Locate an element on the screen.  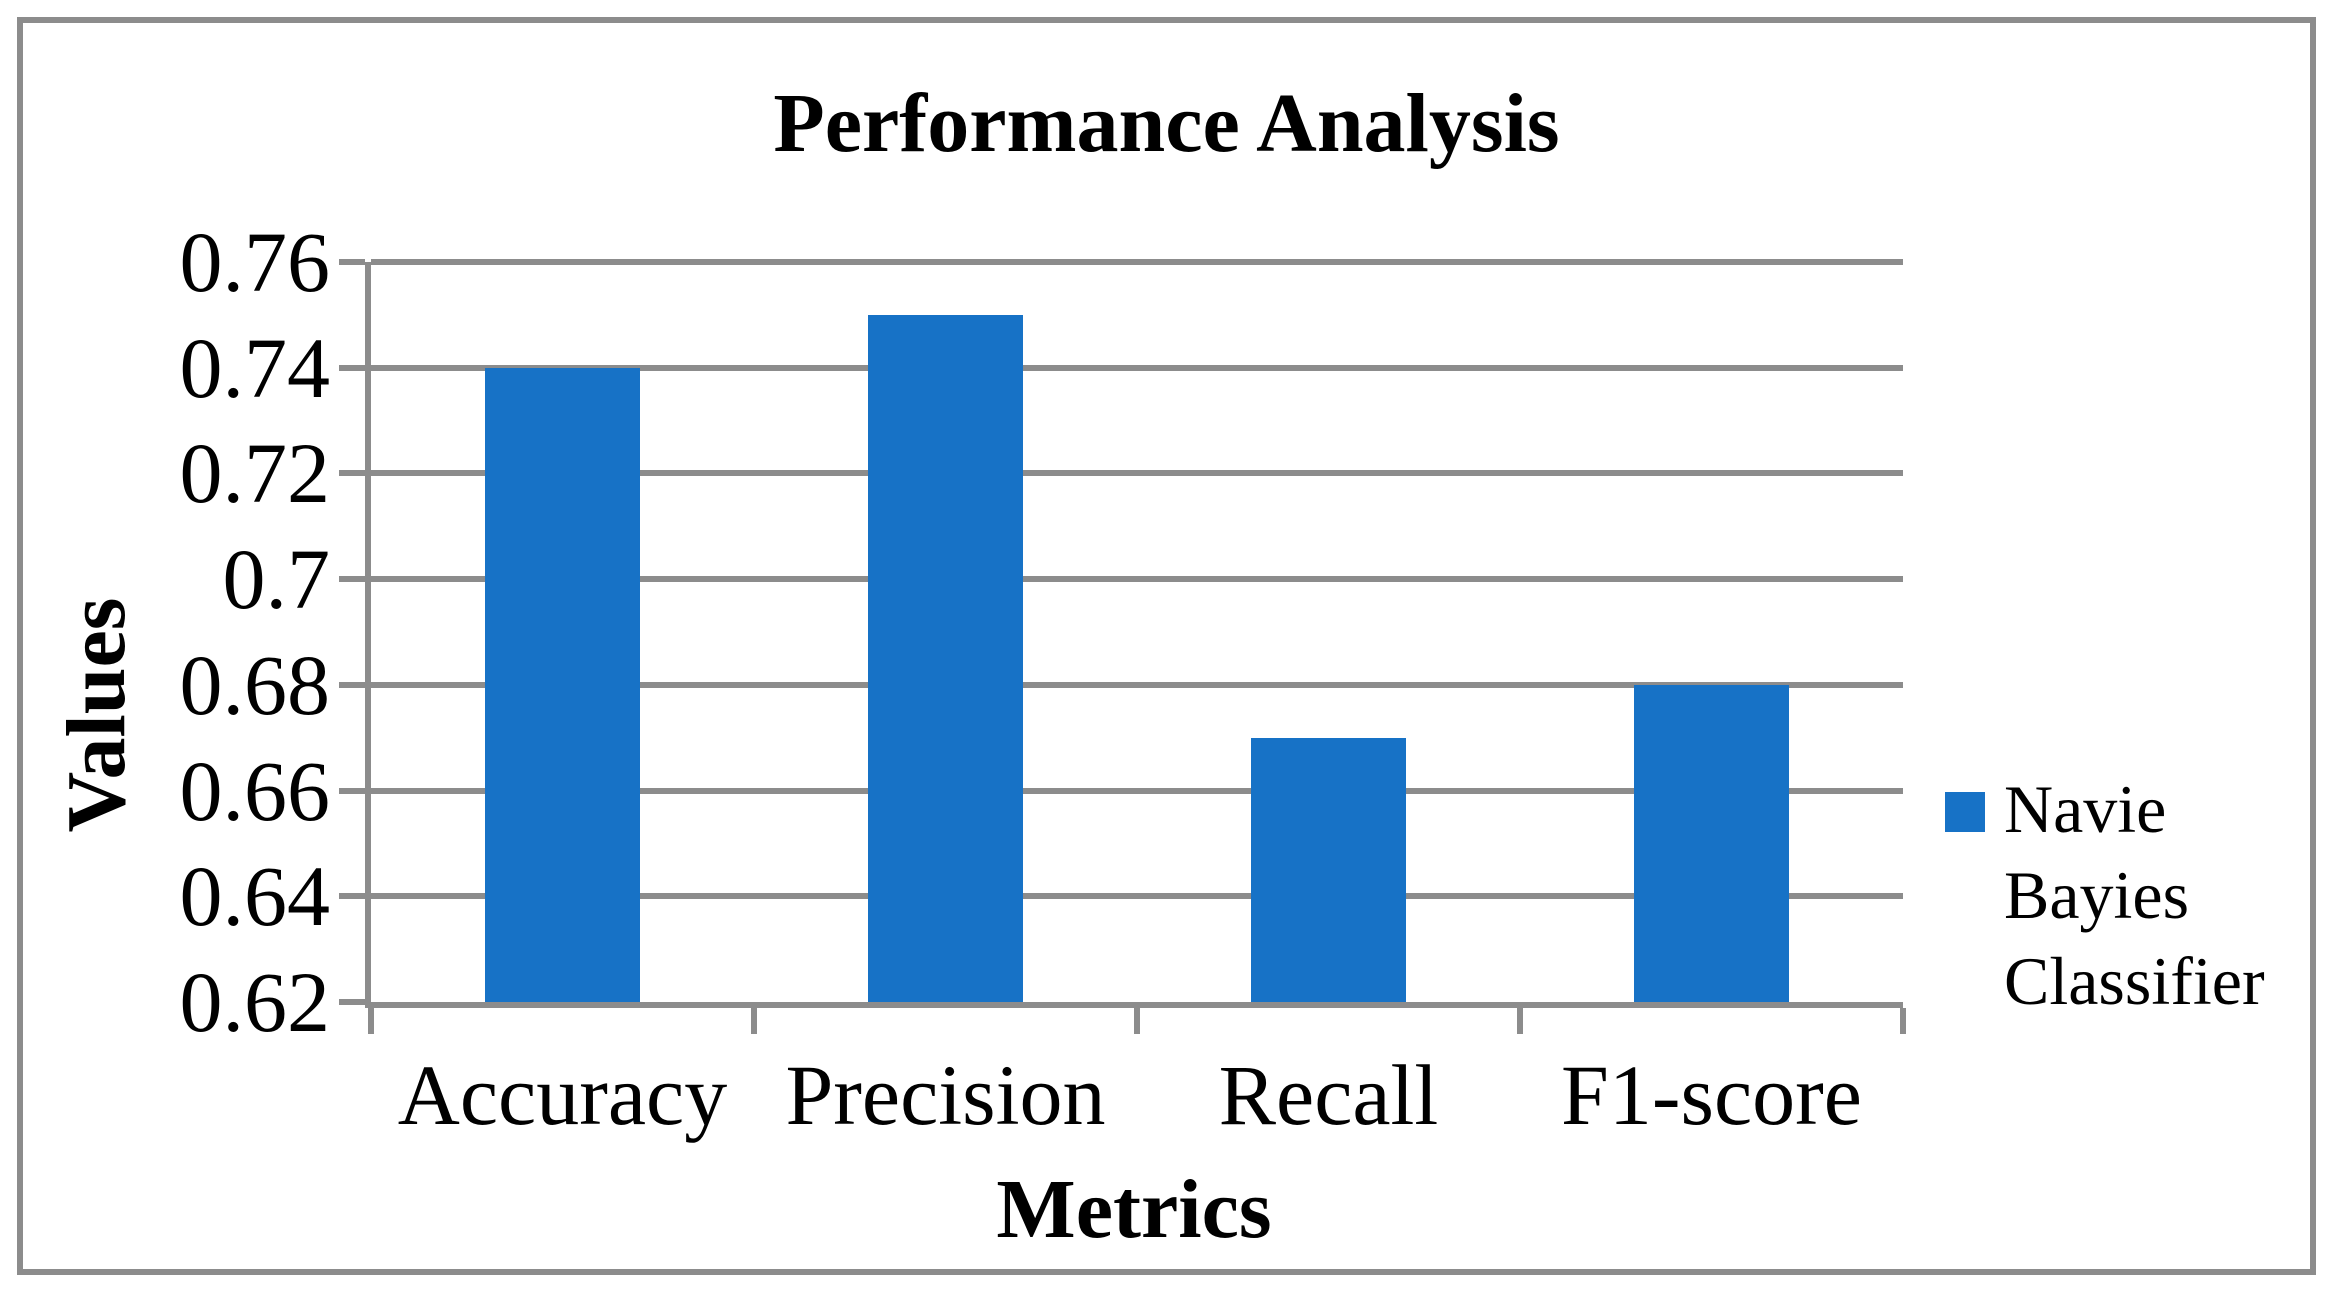
y-tick-label-0.76: 0.76 is located at coordinates (255, 262).